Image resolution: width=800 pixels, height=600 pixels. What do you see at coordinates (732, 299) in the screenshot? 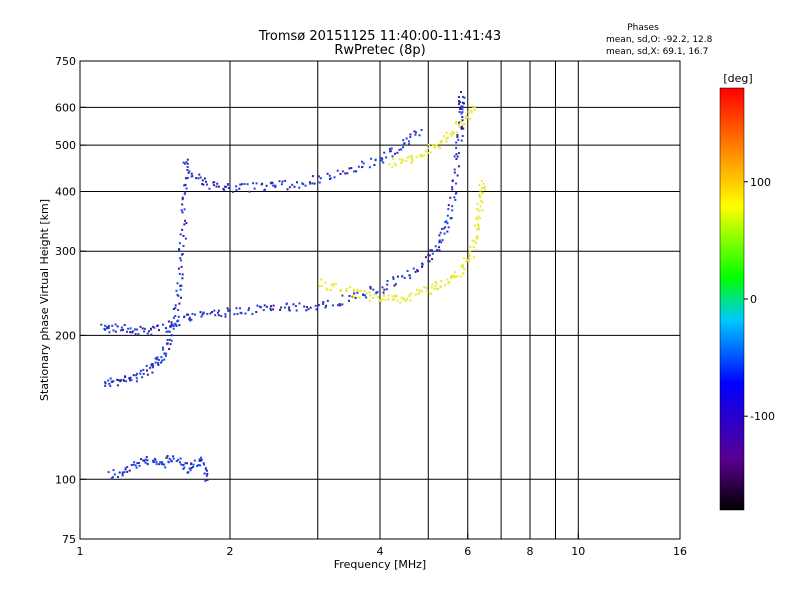
I see `colorbar` at bounding box center [732, 299].